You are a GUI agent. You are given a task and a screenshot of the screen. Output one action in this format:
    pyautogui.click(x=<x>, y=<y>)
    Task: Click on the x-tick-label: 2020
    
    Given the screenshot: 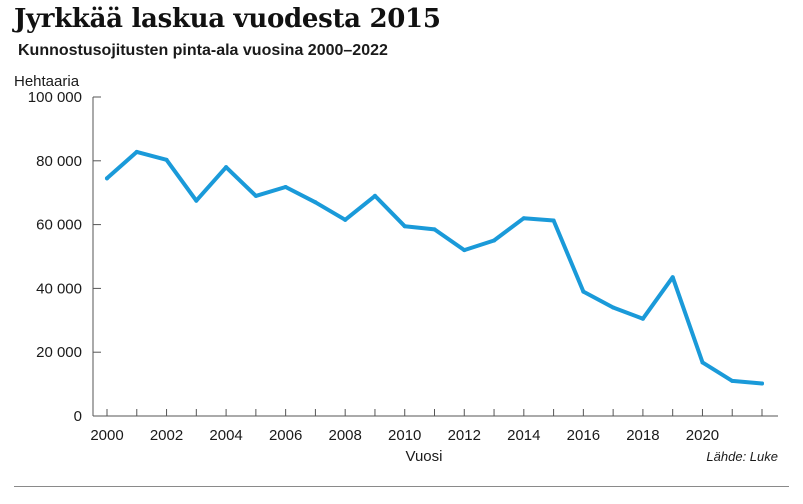 What is the action you would take?
    pyautogui.click(x=702, y=435)
    